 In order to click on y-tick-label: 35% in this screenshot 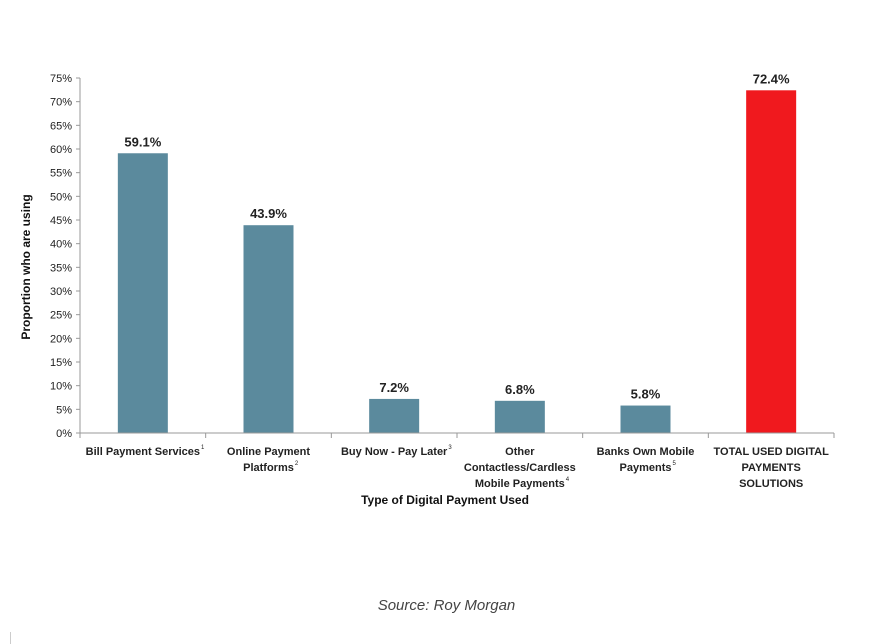, I will do `click(61, 268)`.